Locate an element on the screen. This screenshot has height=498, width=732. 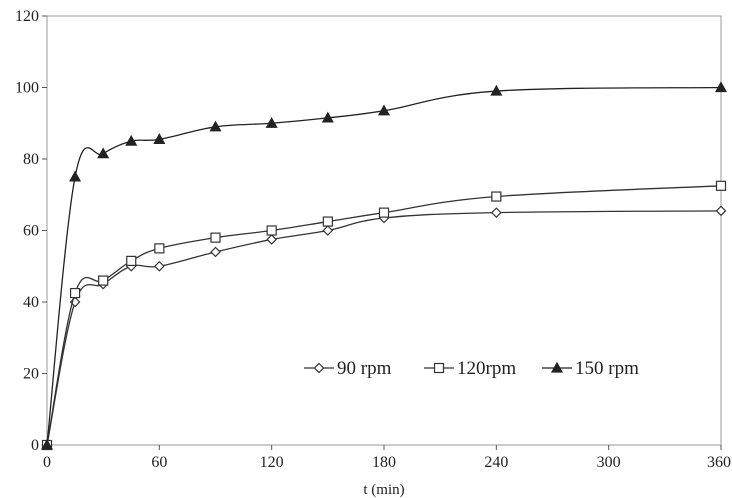
y-axis: 0 20 40 60 80 100 120 is located at coordinates (31, 231).